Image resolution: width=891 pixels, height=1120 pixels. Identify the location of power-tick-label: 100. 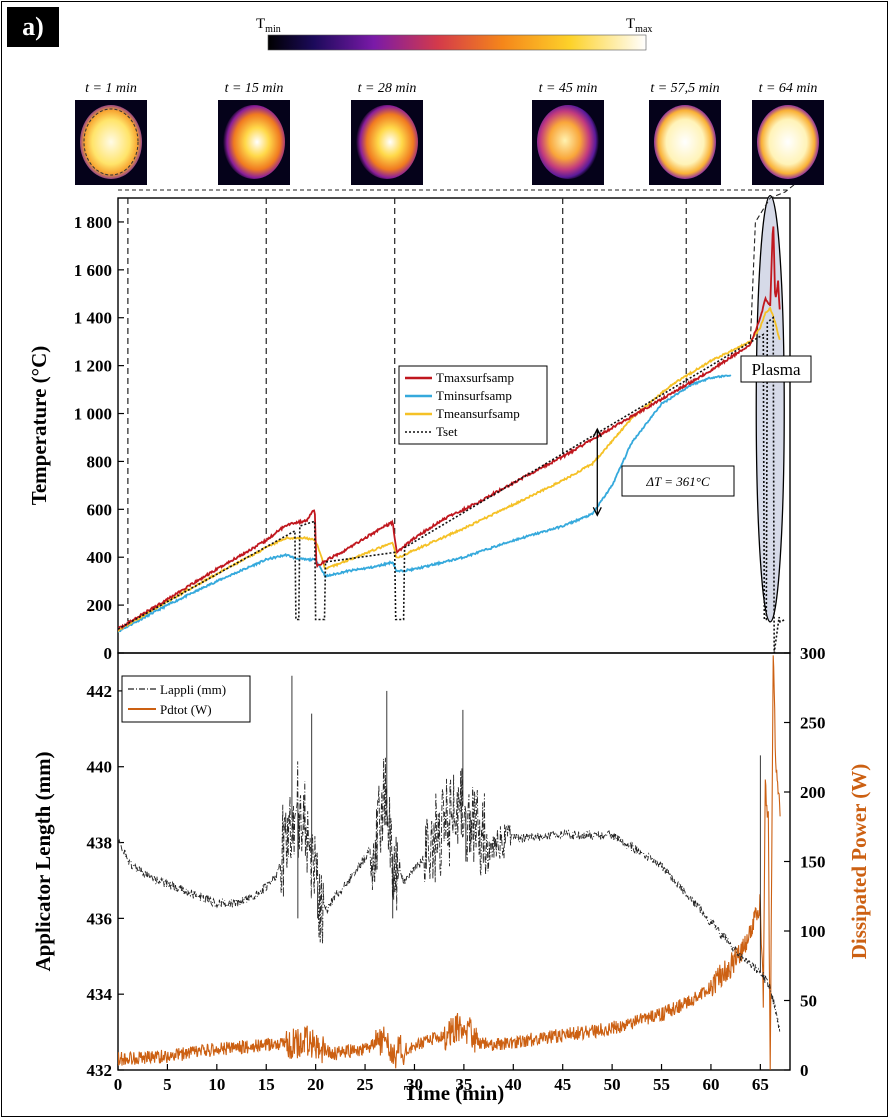
(813, 931).